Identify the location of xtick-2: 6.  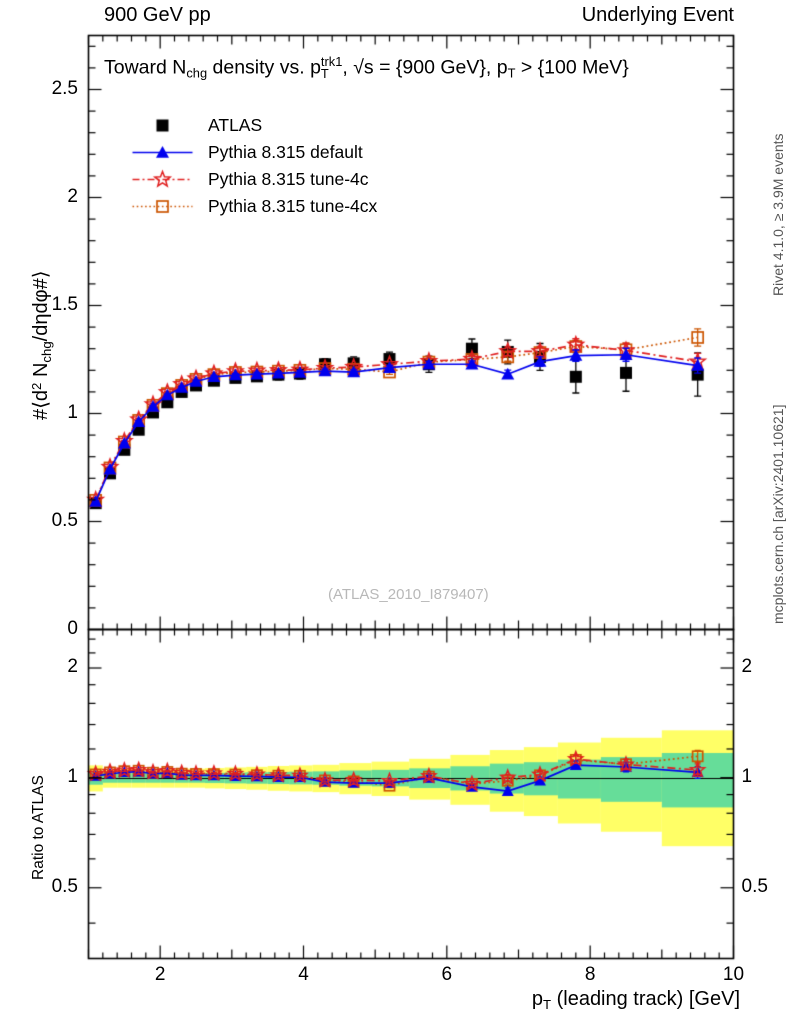
(447, 974).